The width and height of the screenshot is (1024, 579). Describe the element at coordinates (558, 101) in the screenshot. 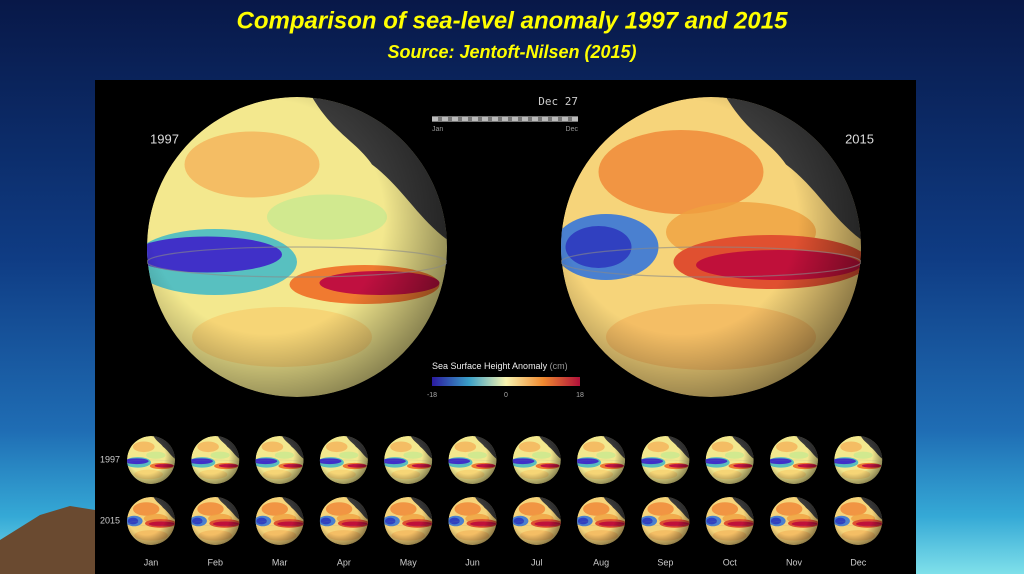

I see `timeline-date: Dec 27` at that location.